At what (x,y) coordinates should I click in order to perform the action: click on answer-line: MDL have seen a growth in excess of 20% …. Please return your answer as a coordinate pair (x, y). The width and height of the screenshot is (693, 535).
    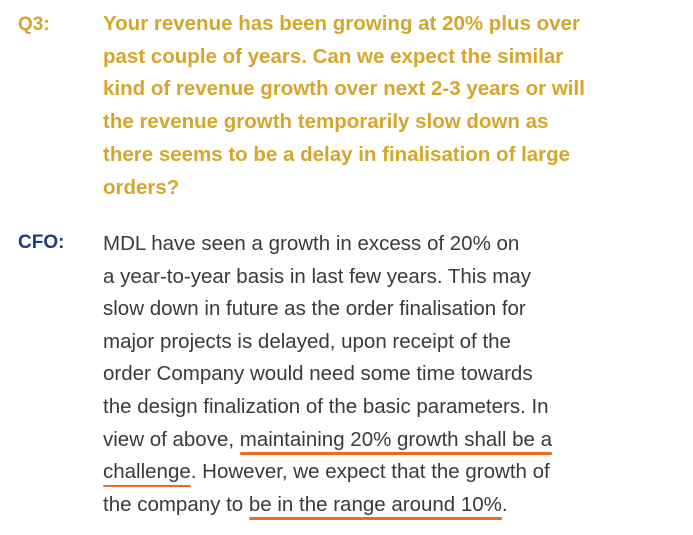
    Looking at the image, I should click on (311, 243).